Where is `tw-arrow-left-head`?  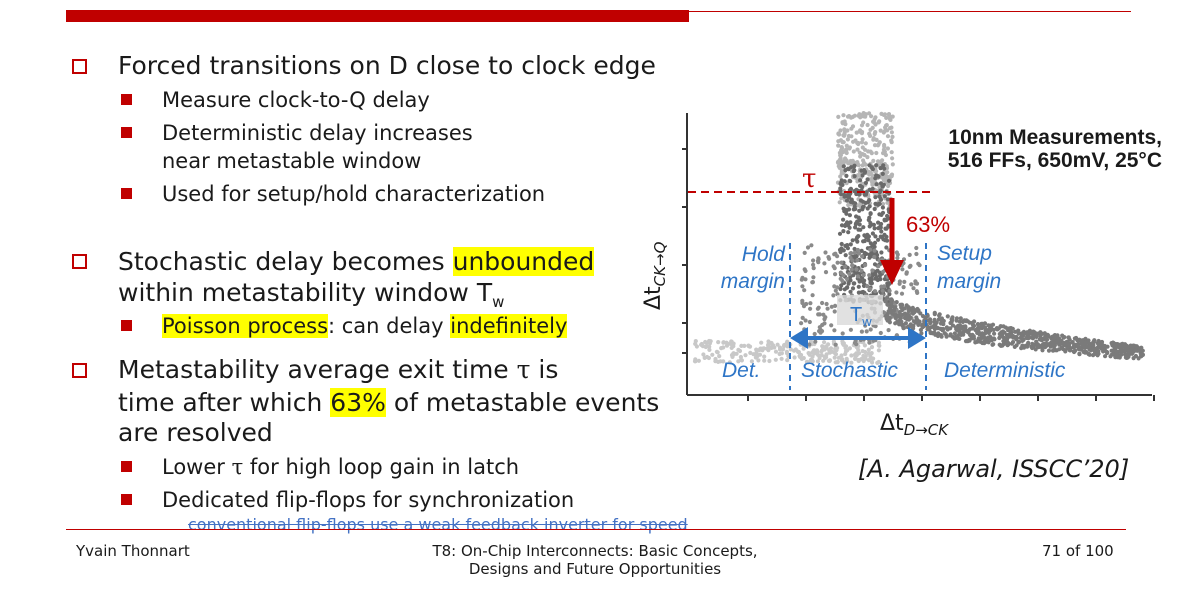
tw-arrow-left-head is located at coordinates (799, 338).